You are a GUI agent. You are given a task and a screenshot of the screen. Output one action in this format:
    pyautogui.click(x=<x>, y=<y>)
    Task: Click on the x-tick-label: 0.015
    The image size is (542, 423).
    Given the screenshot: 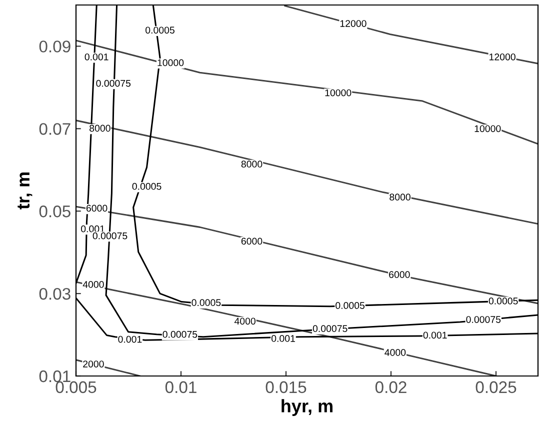 What is the action you would take?
    pyautogui.click(x=286, y=387)
    